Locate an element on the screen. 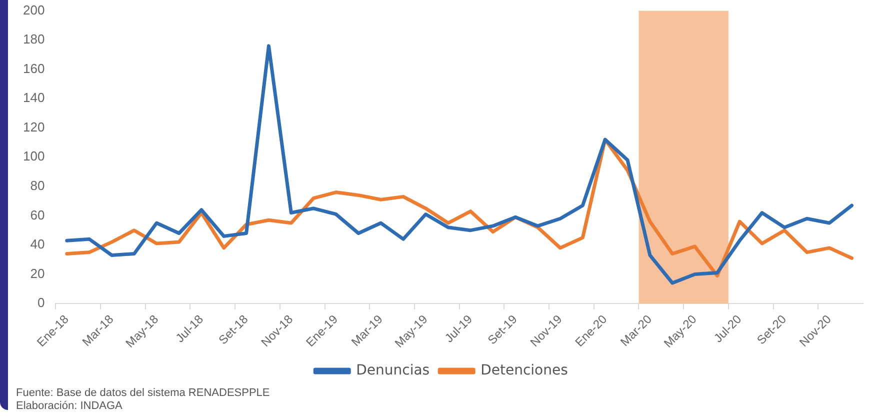  source-note: Fuente: Base de datos del sistema RENADESPPLE is located at coordinates (143, 393).